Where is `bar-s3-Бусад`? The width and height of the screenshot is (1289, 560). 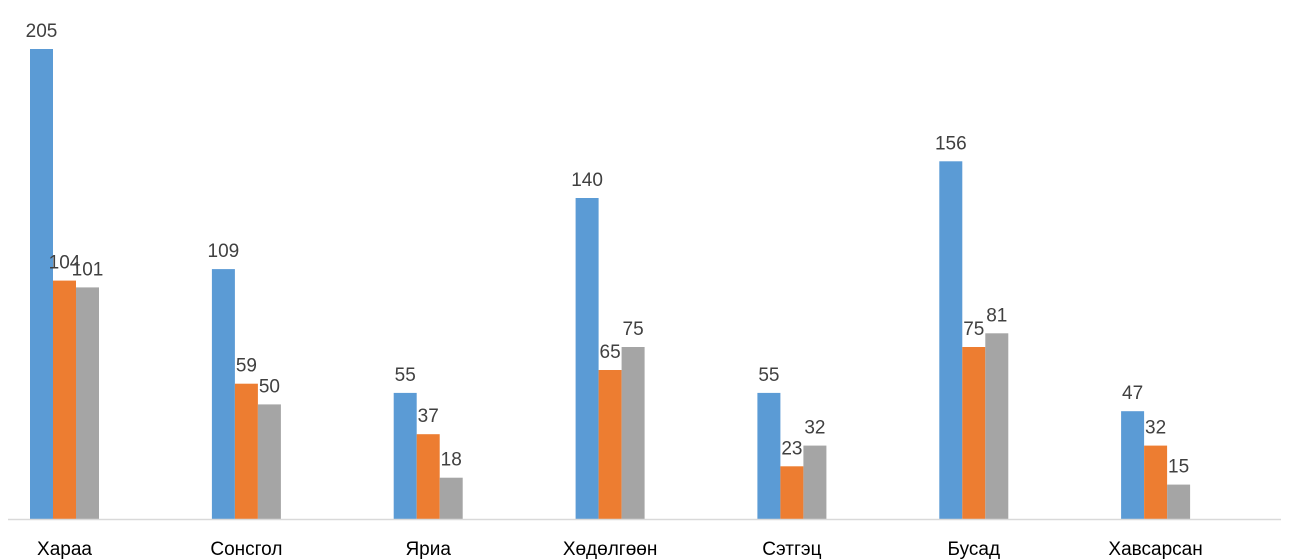 bar-s3-Бусад is located at coordinates (997, 426).